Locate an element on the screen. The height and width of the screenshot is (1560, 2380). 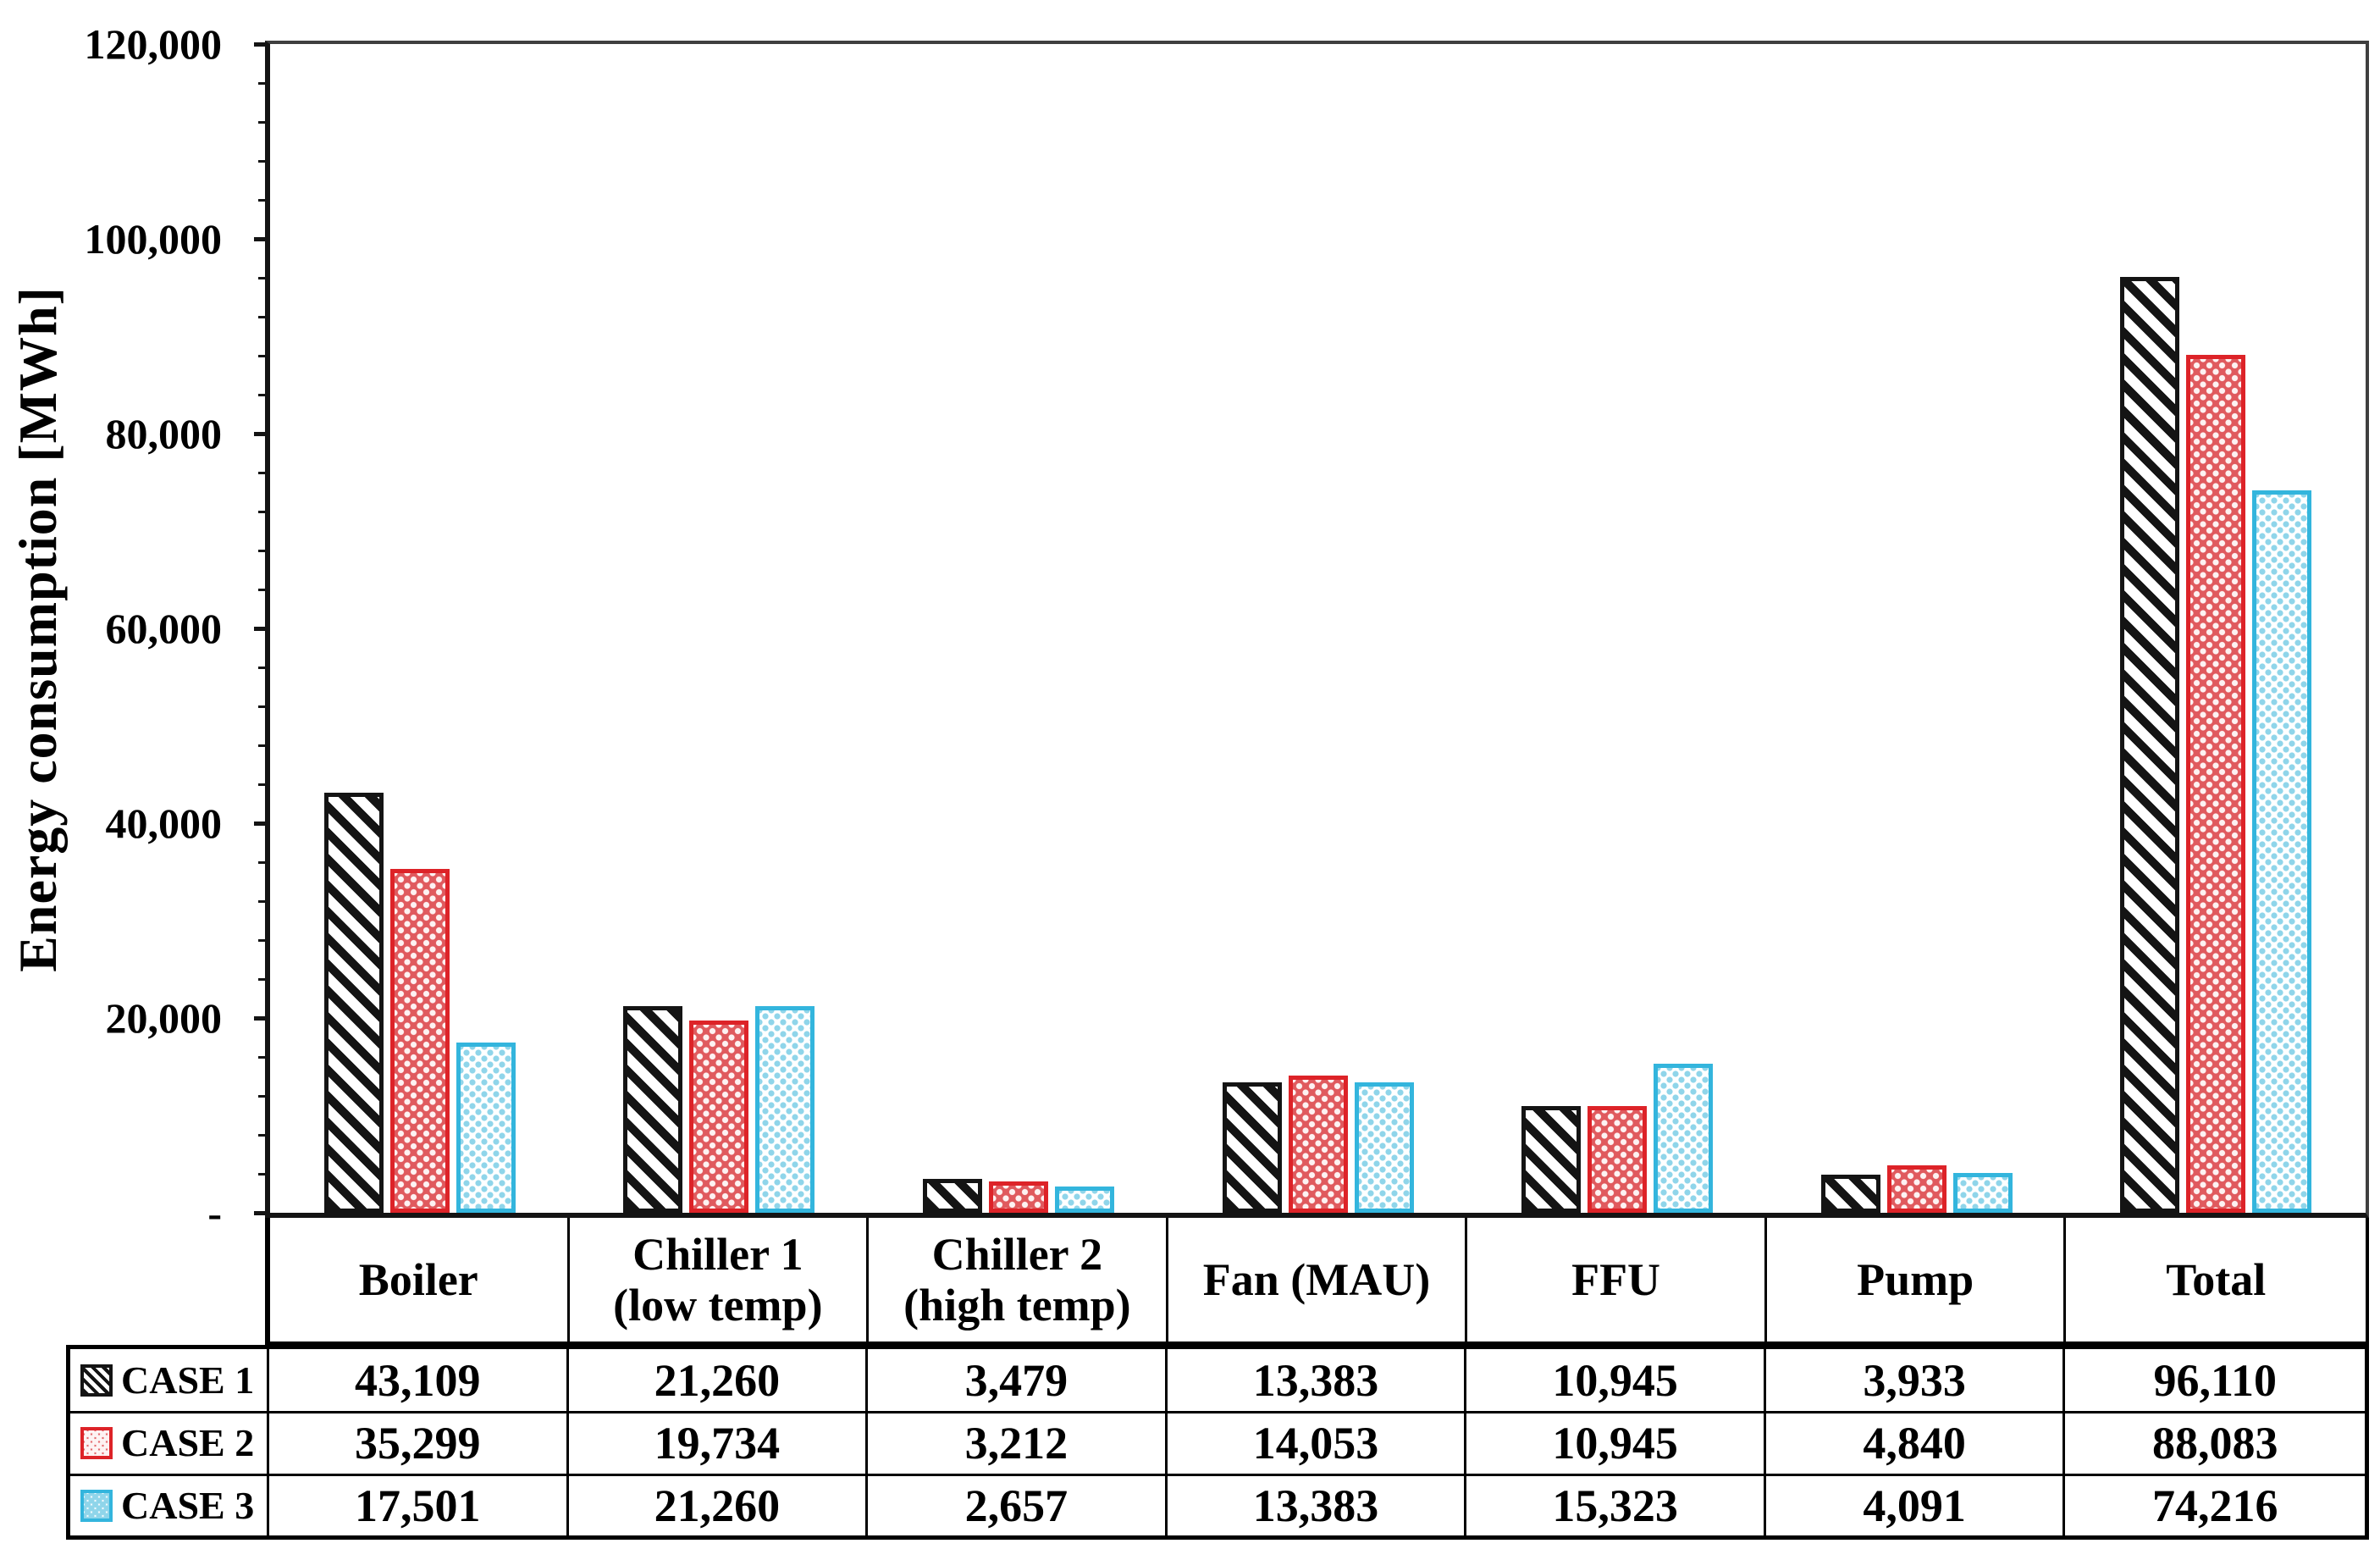
y-tick-label: 20,000 is located at coordinates (164, 1018).